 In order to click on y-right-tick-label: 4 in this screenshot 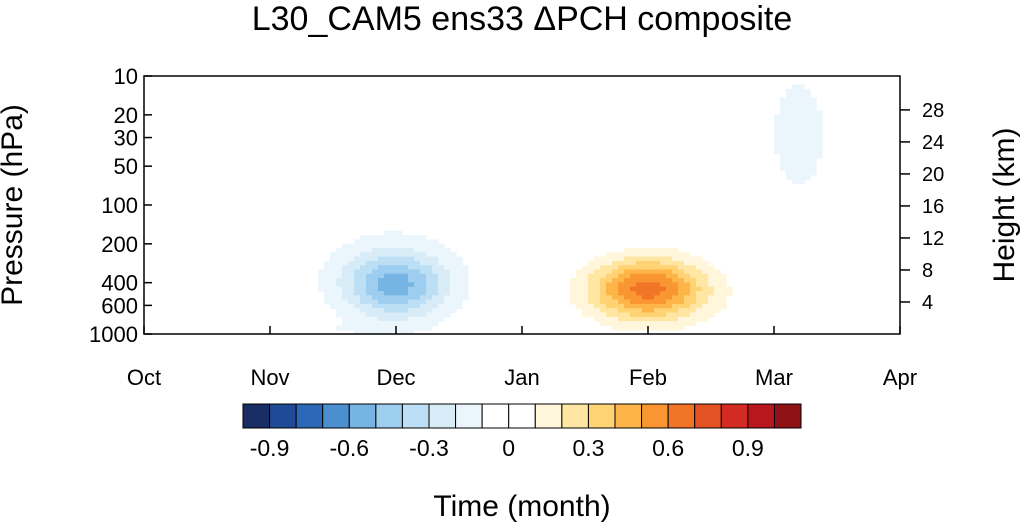, I will do `click(927, 303)`.